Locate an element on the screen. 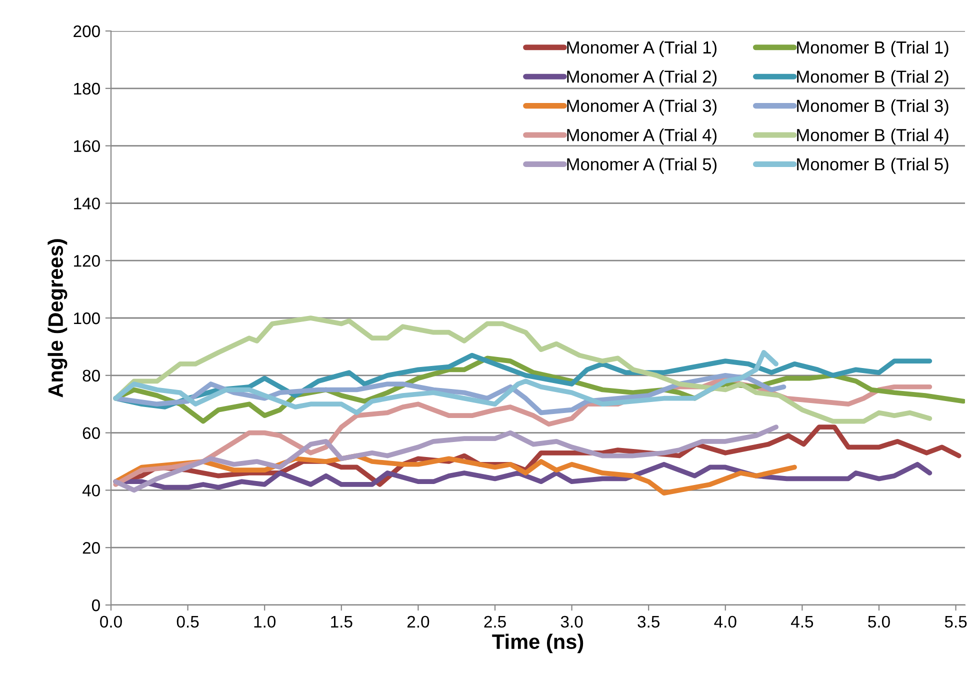 The width and height of the screenshot is (975, 673). y-tick-label: 200 is located at coordinates (87, 31).